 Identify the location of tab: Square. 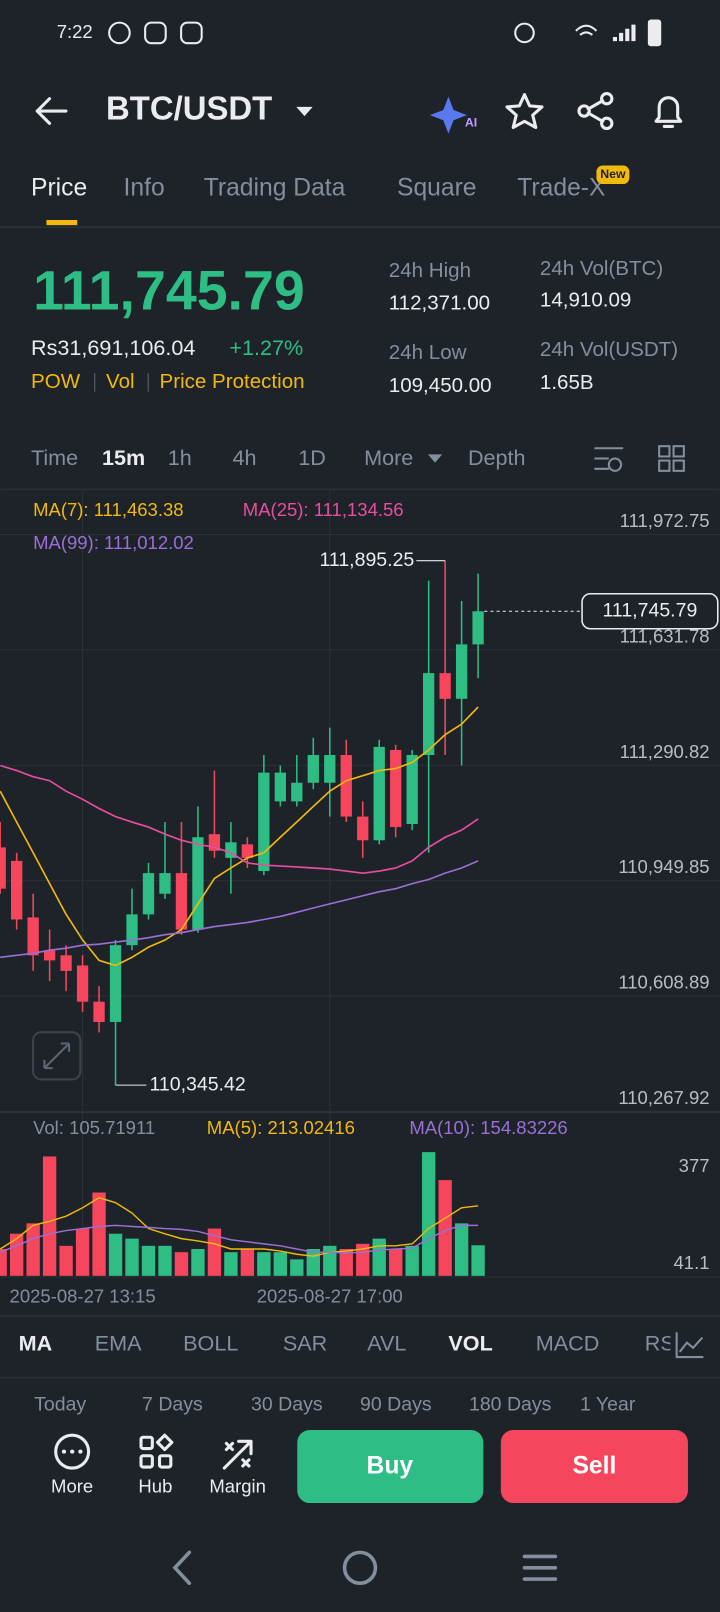
(437, 188).